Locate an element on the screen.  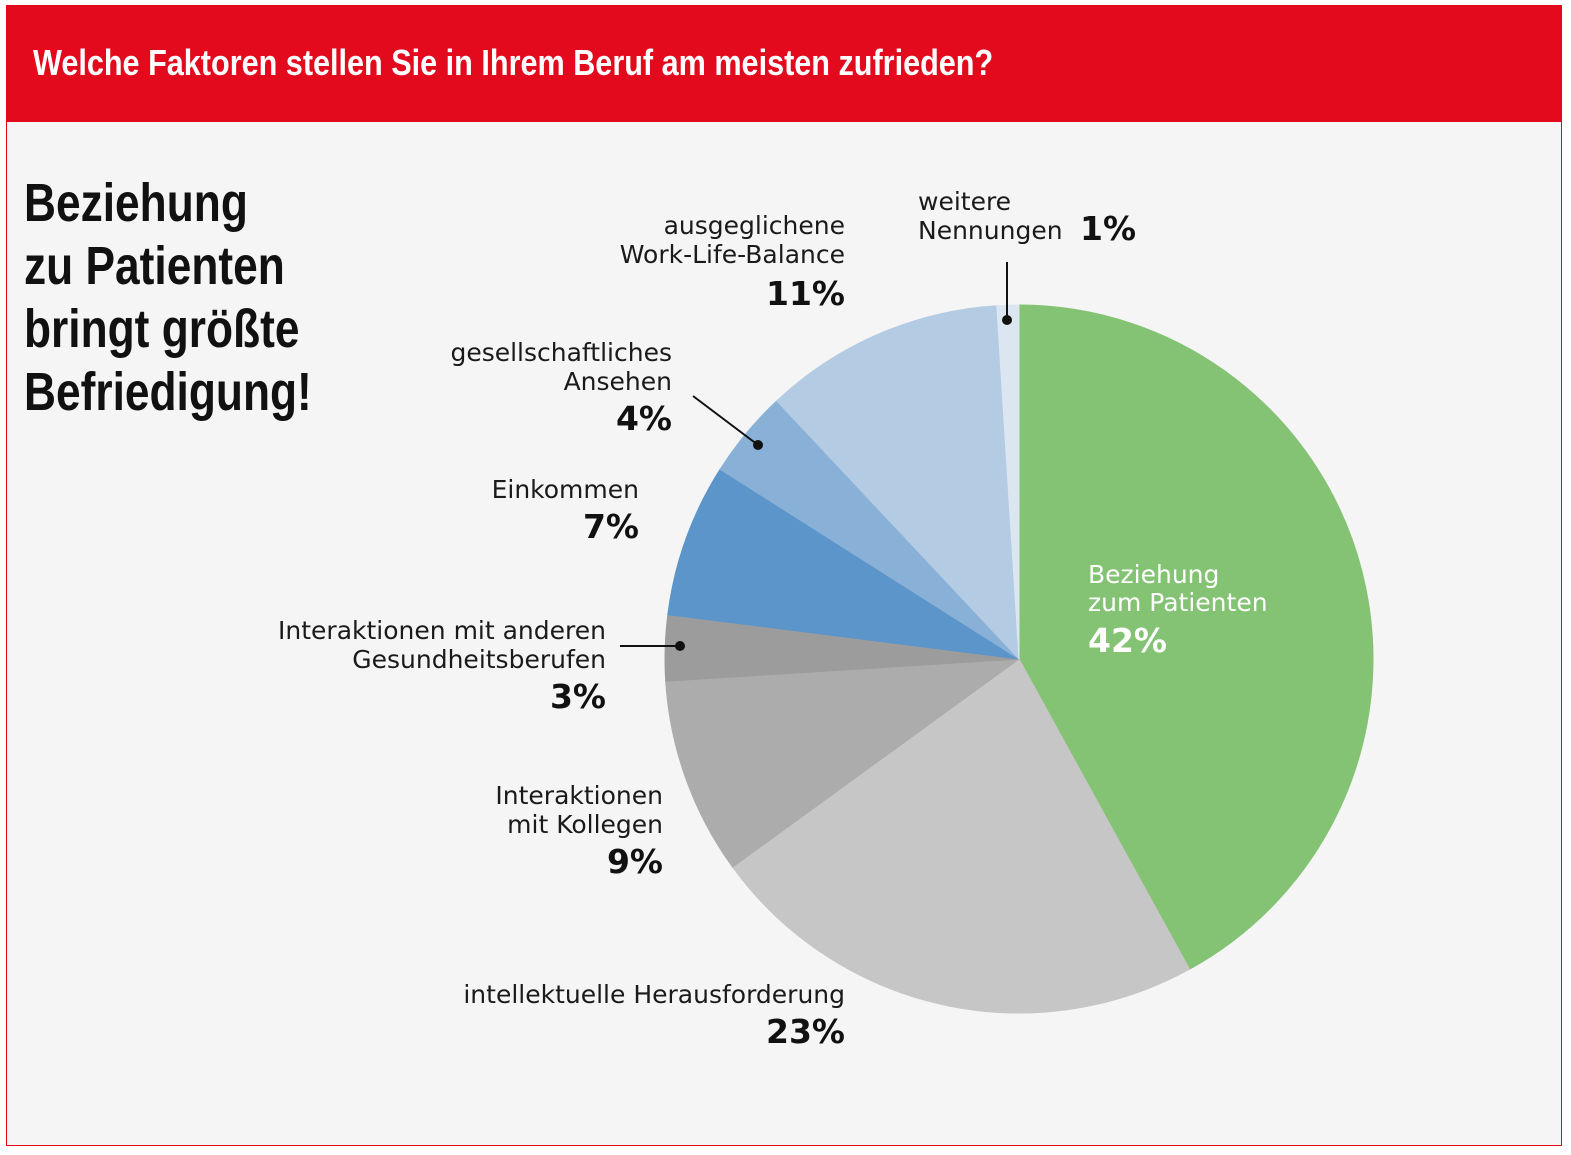
slice-value: 42% is located at coordinates (1127, 640).